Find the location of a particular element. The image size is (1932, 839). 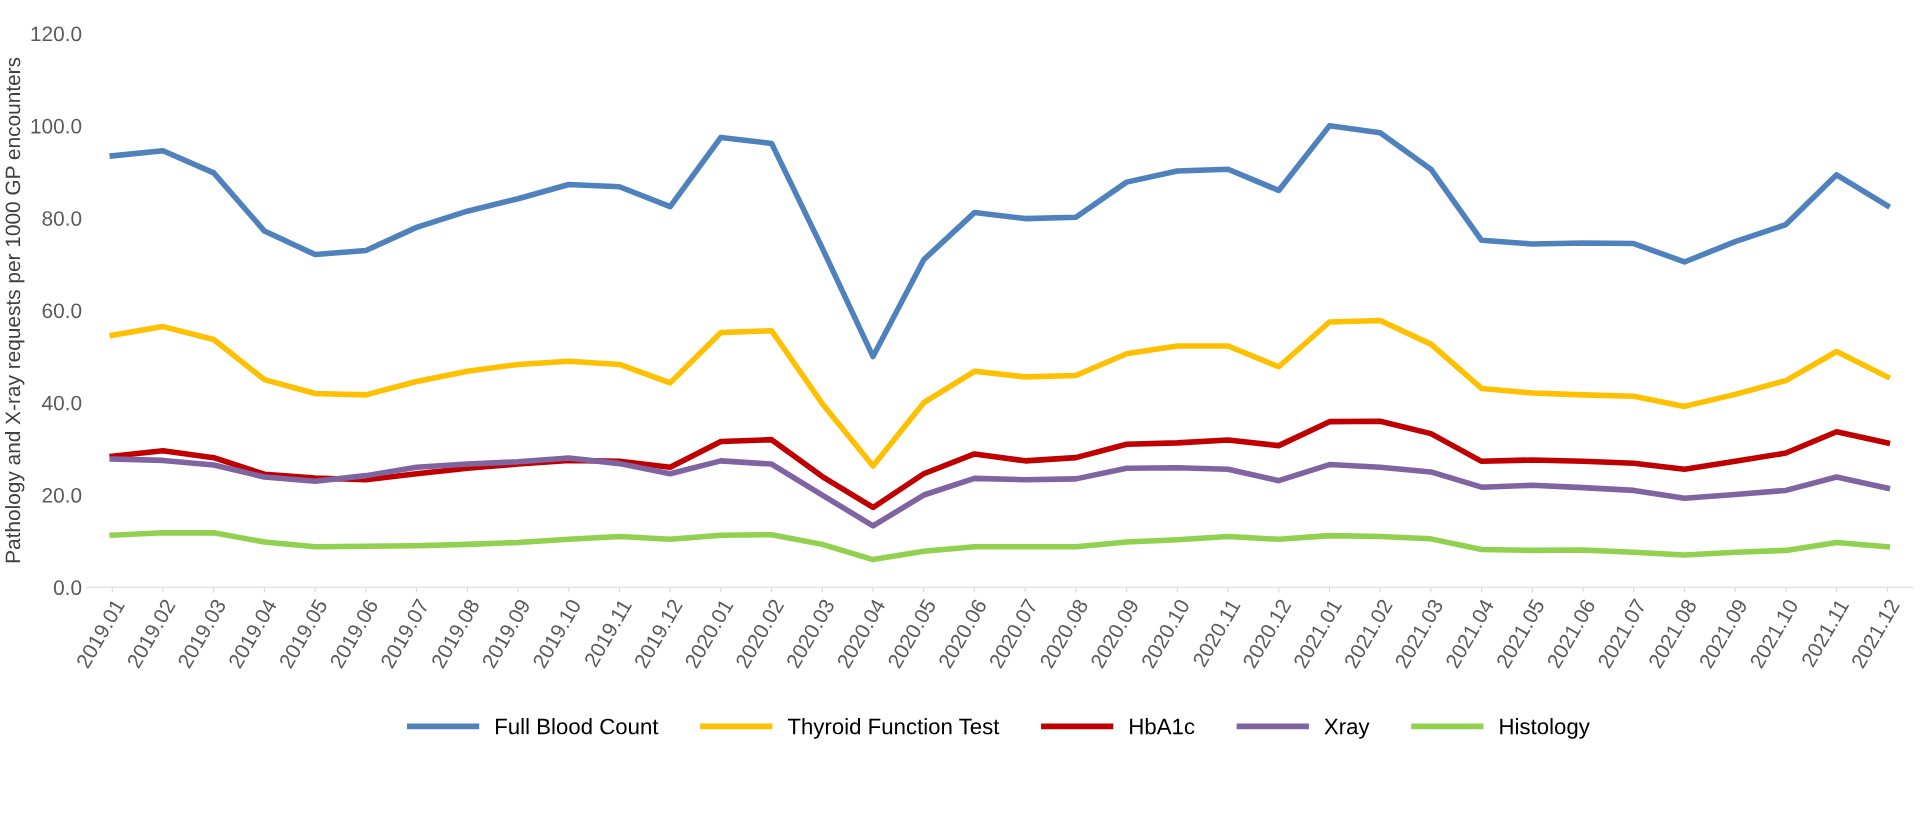

y-tick-label: 120.0 is located at coordinates (56, 34).